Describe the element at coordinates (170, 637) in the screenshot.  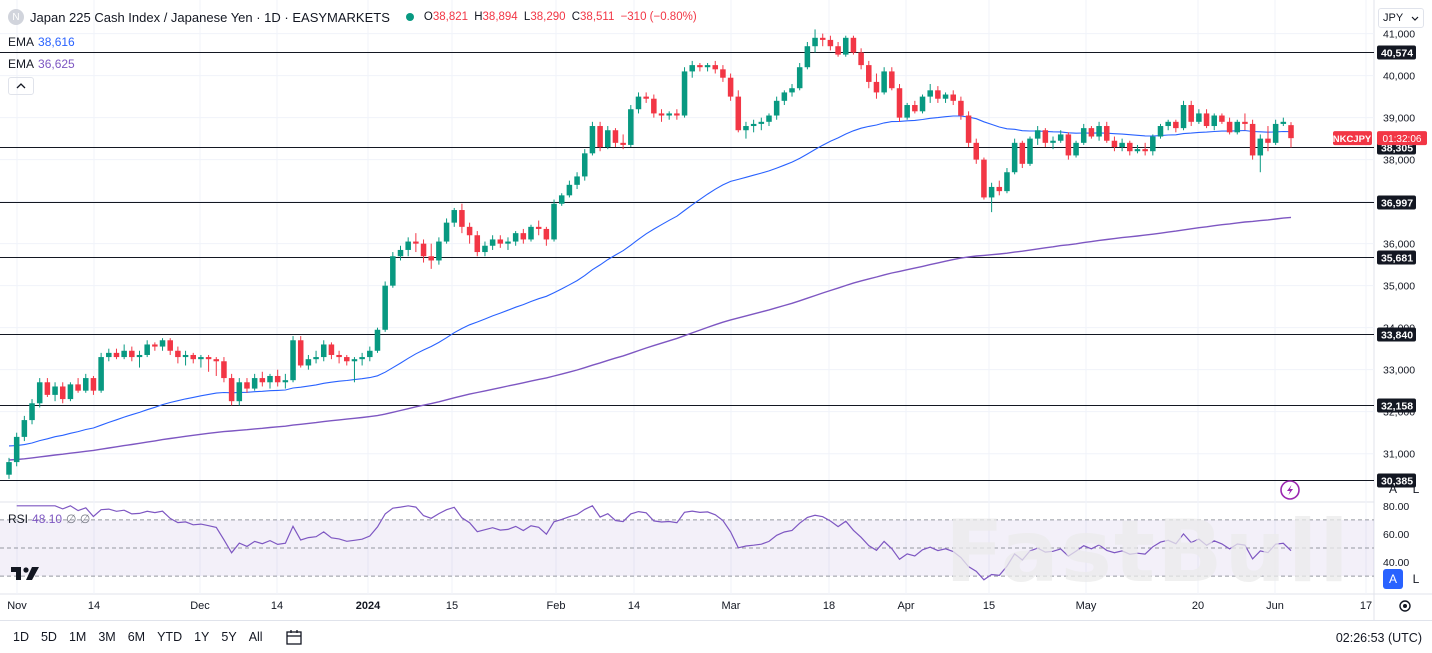
I see `timeframe-ytd: YTD` at that location.